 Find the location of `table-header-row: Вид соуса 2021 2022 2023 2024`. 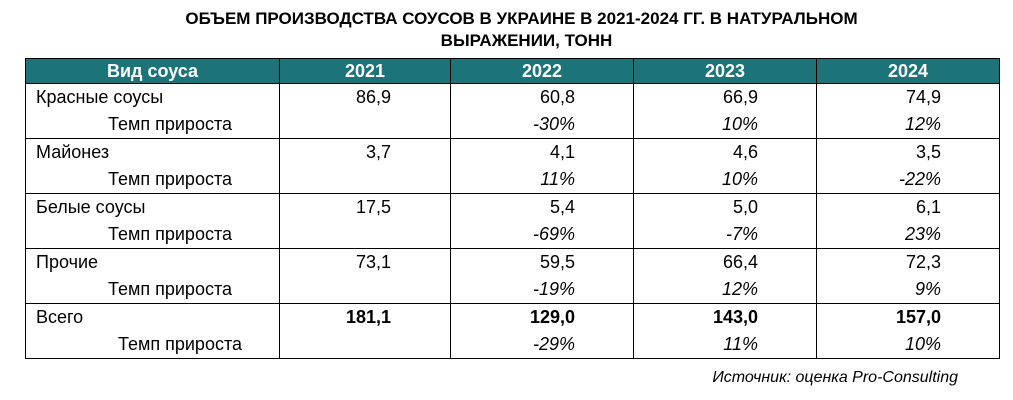

table-header-row: Вид соуса 2021 2022 2023 2024 is located at coordinates (512, 71).